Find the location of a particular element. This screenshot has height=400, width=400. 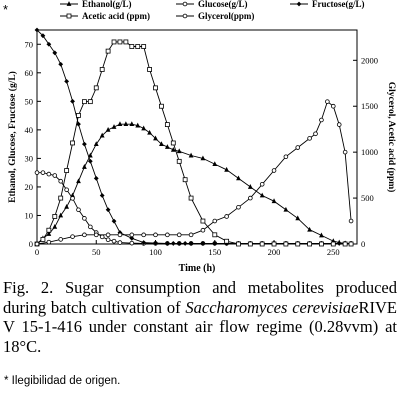

y-left-tick-label: 50 is located at coordinates (29, 101).